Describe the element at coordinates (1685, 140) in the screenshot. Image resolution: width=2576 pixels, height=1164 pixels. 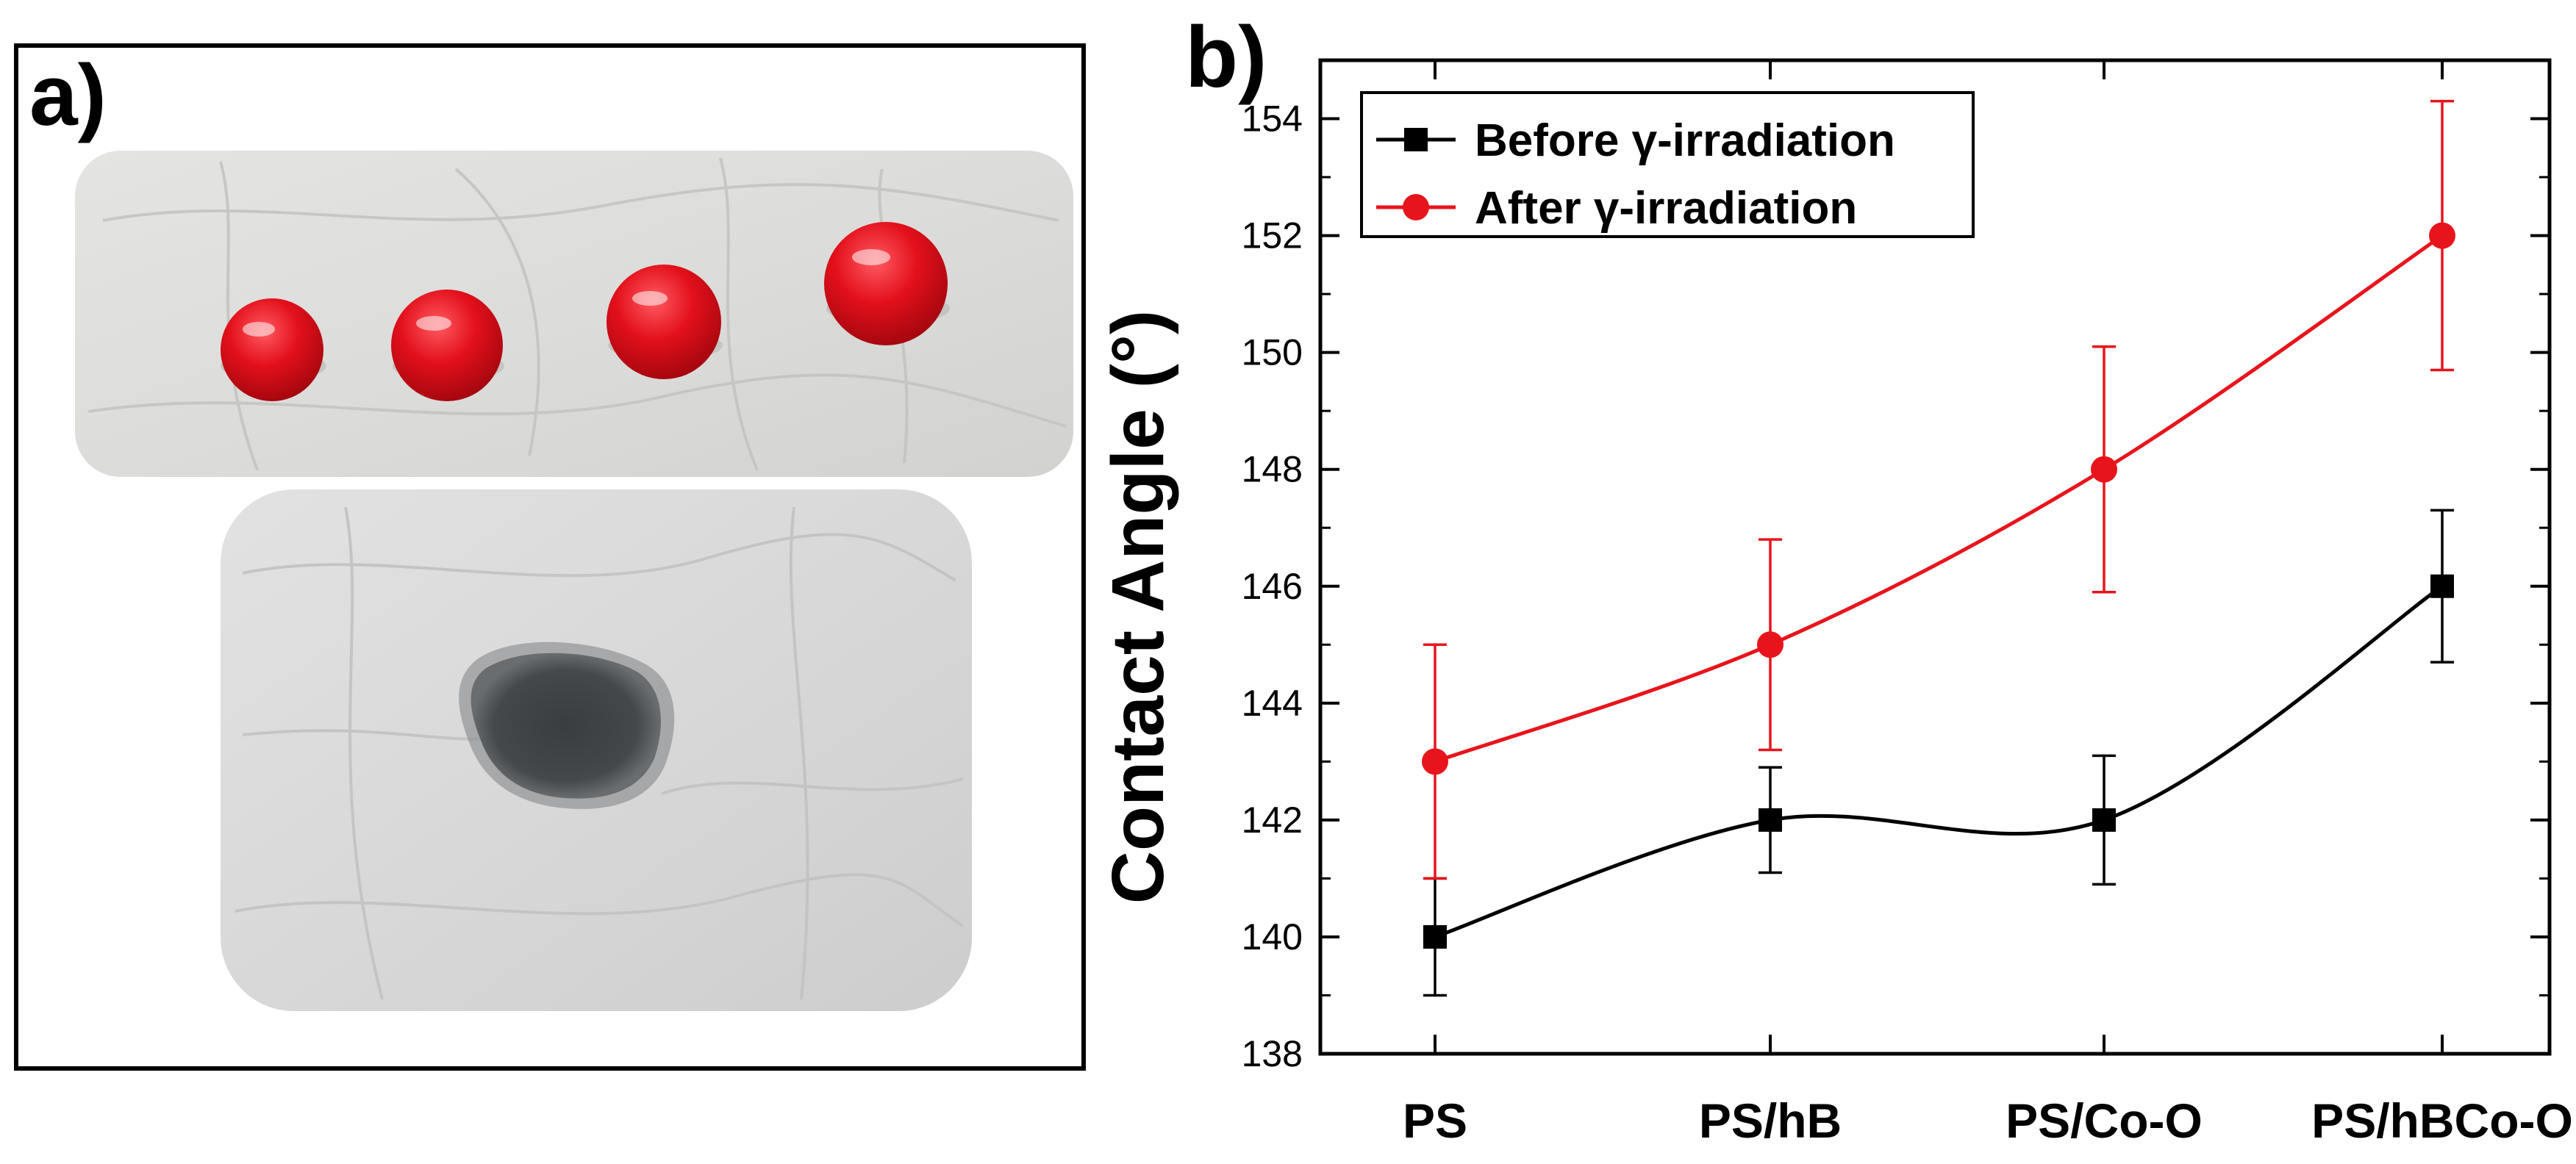
I see `legend-label-before: Before γ-irradiation` at that location.